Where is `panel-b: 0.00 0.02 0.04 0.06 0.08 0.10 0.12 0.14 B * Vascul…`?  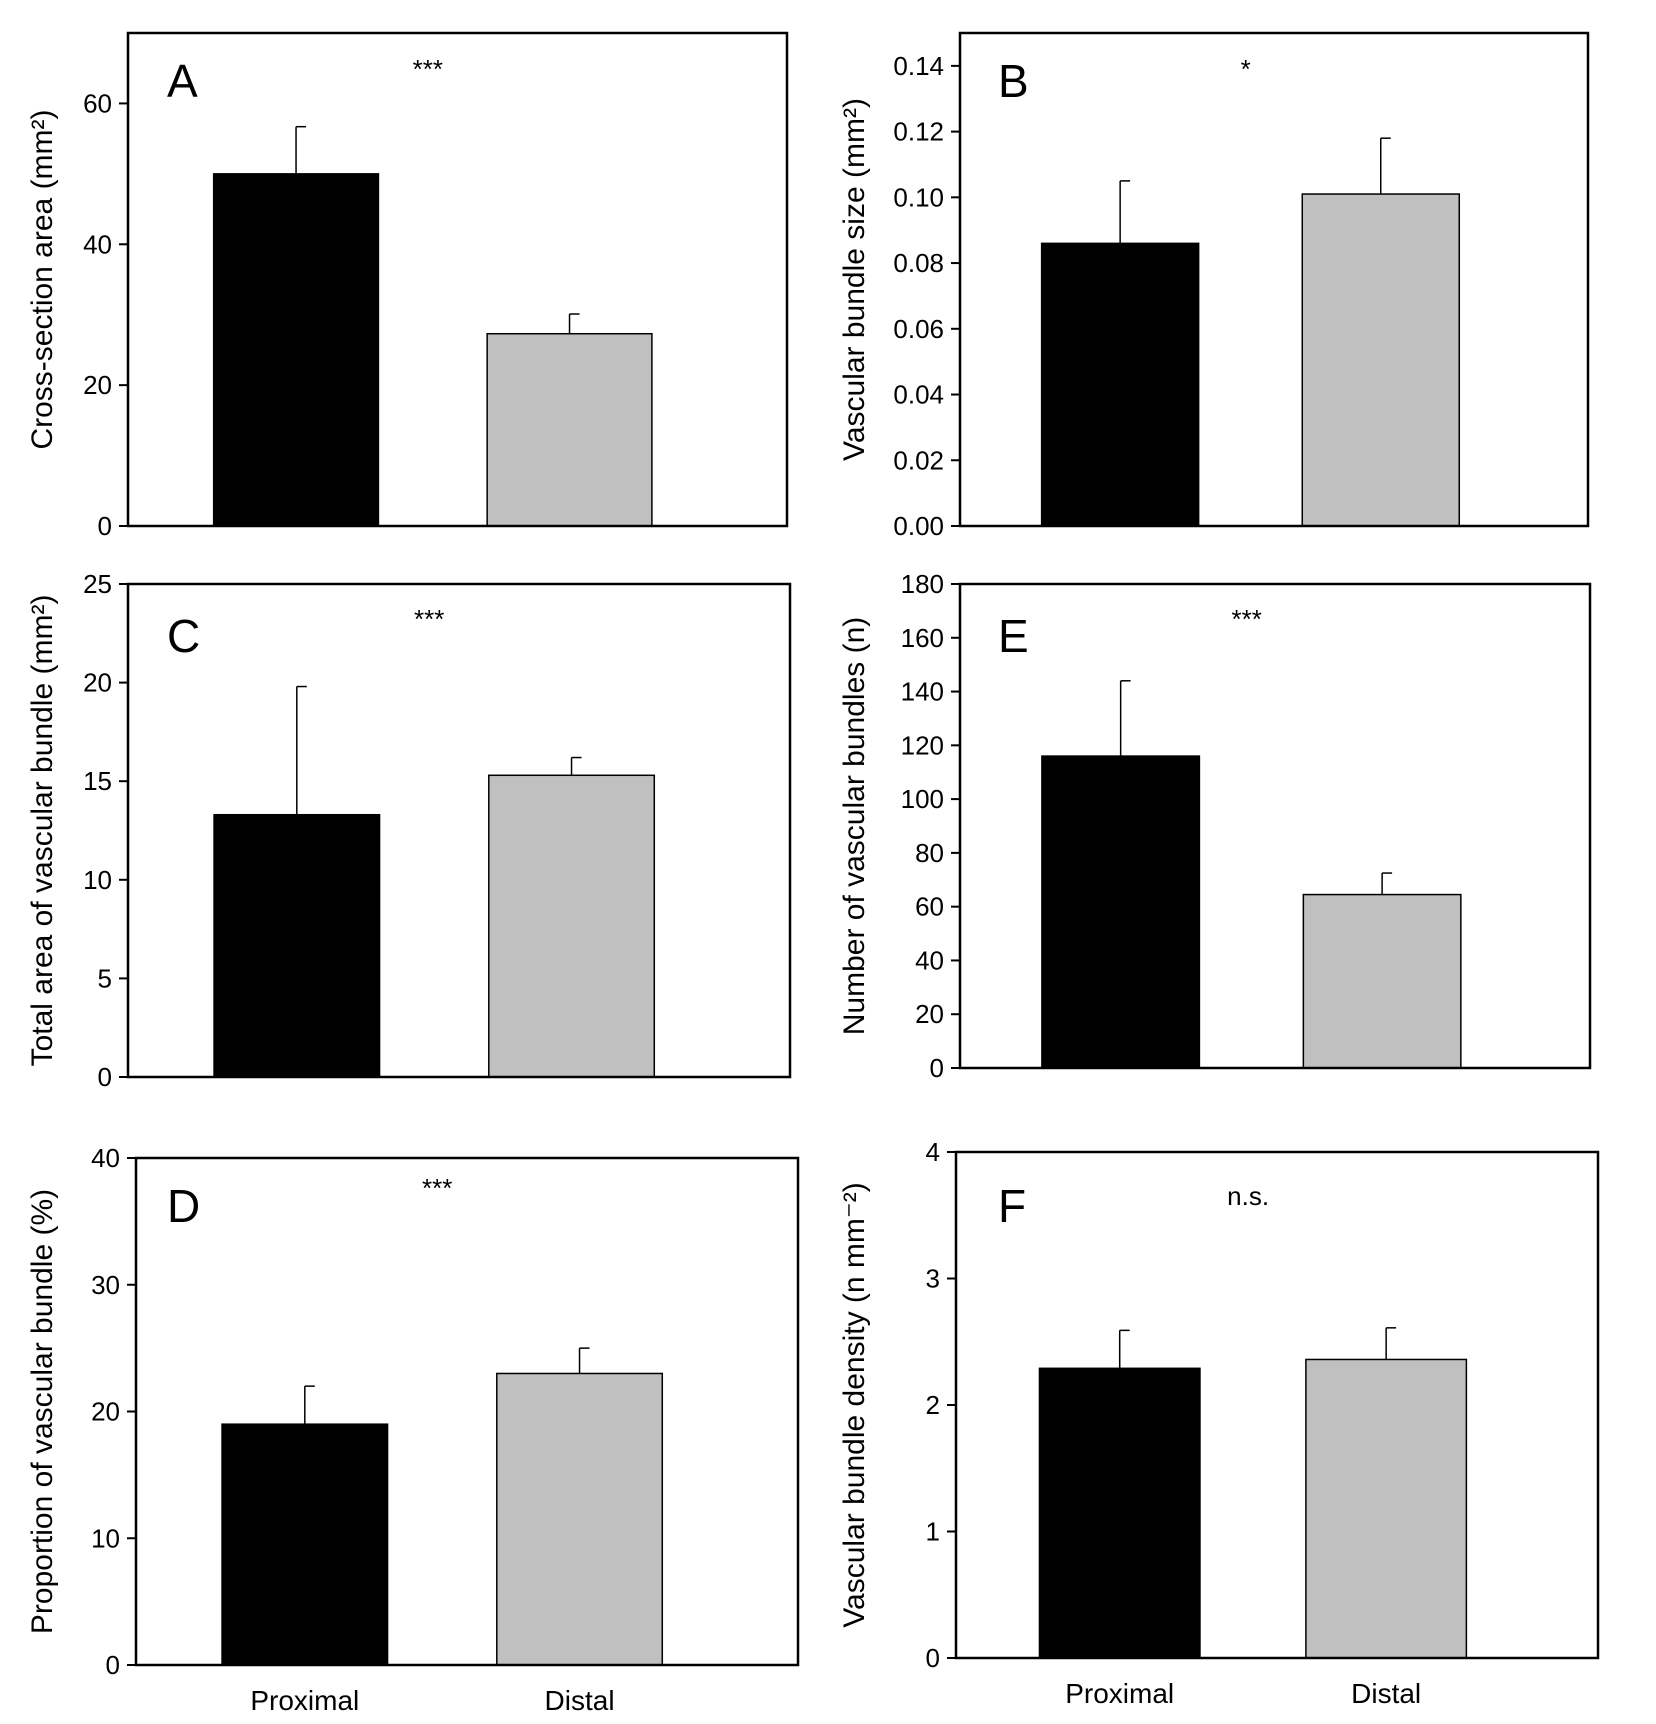 panel-b: 0.00 0.02 0.04 0.06 0.08 0.10 0.12 0.14 B * Vascul… is located at coordinates (1214, 286).